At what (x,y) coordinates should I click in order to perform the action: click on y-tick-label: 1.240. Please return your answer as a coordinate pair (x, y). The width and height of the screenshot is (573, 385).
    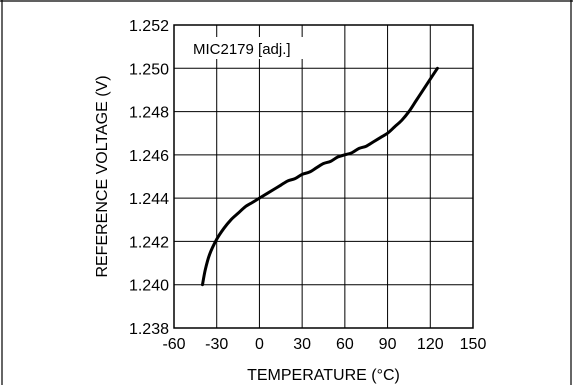
    Looking at the image, I should click on (149, 286).